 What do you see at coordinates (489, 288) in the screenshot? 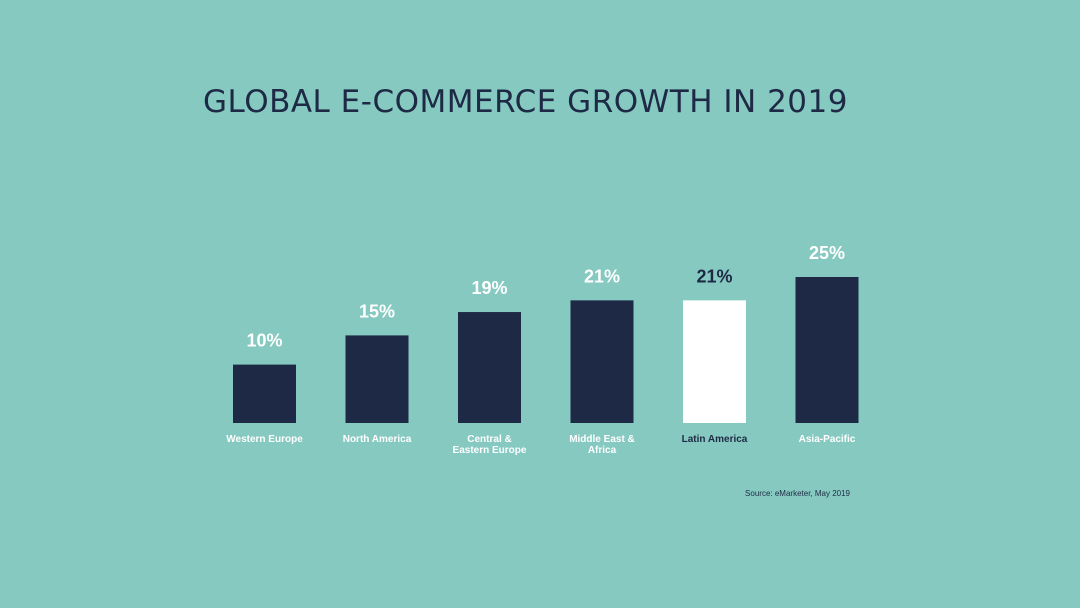
I see `value-label-2: 19%` at bounding box center [489, 288].